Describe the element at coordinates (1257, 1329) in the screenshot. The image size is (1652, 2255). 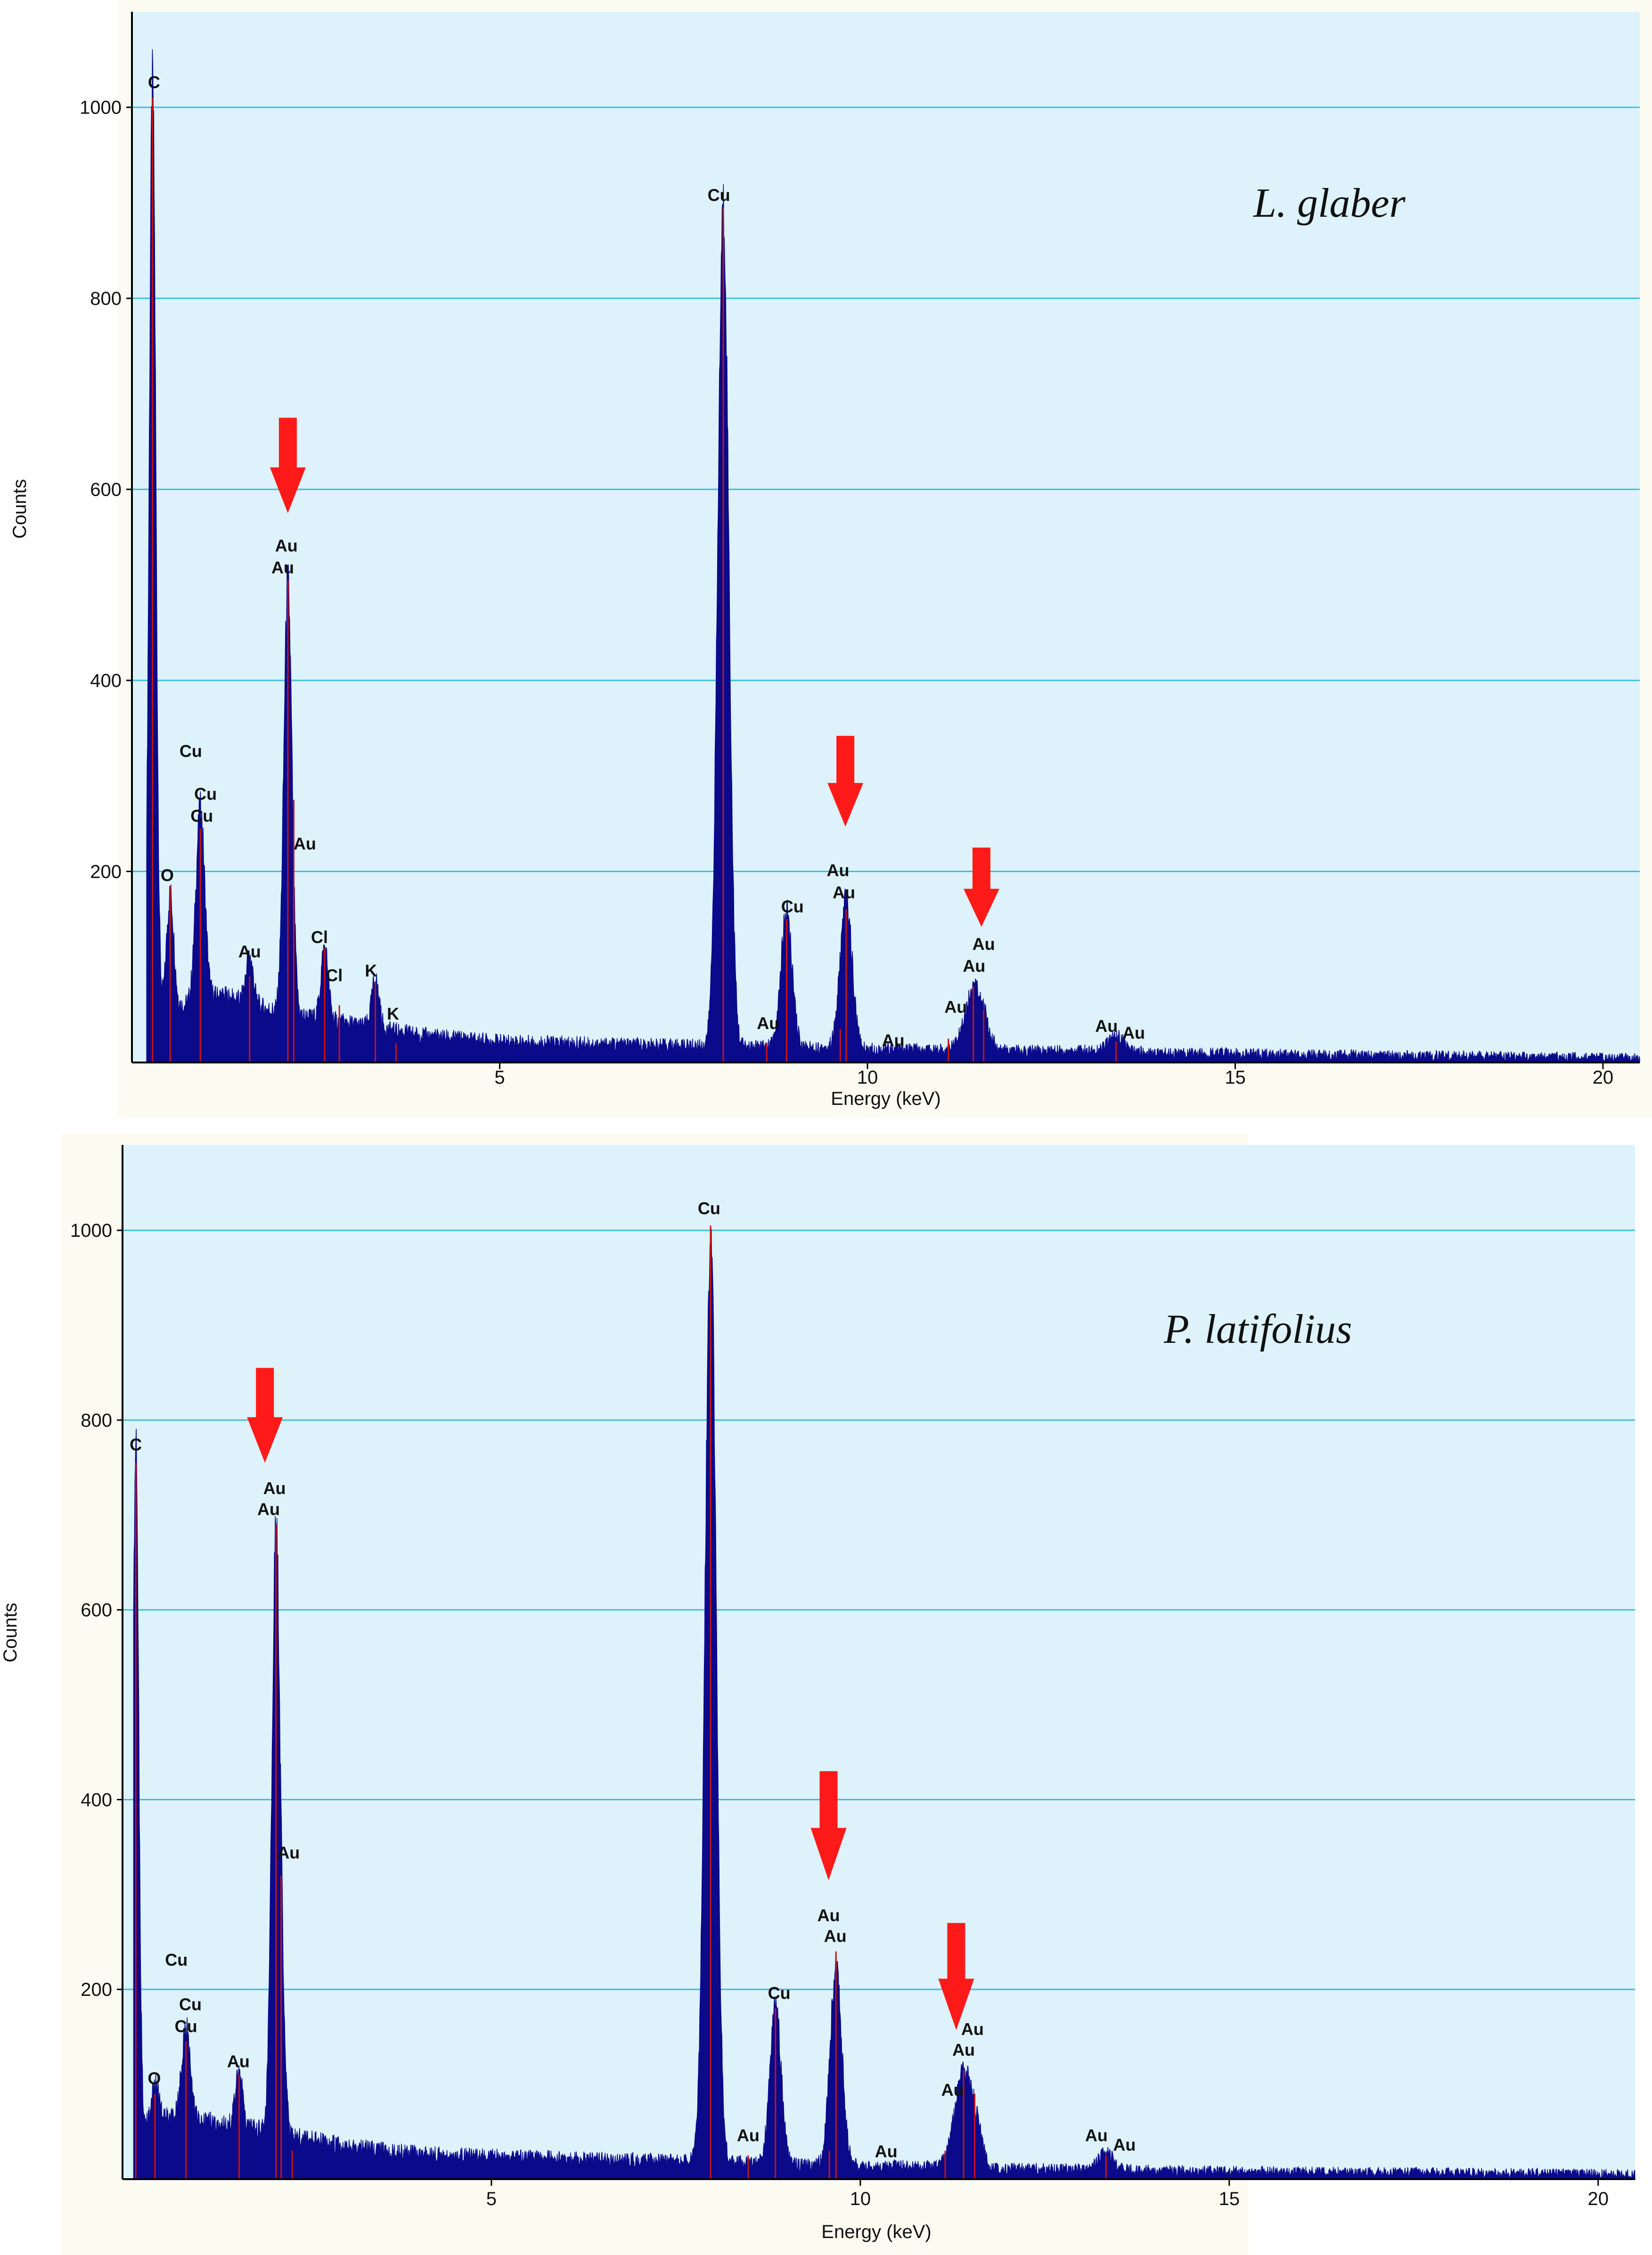
I see `species-title: P. latifolius` at that location.